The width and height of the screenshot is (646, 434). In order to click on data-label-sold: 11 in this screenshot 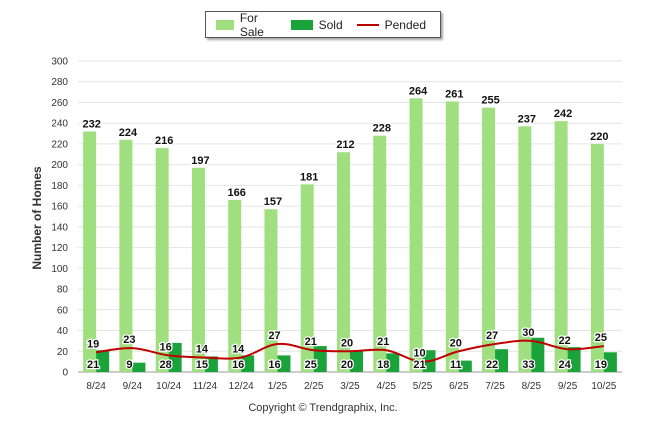, I will do `click(456, 365)`.